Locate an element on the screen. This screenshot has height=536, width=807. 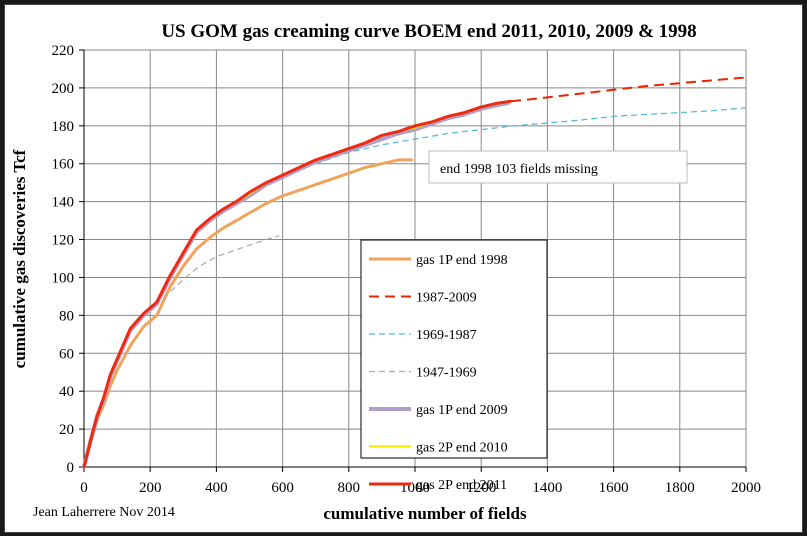
x-axis-title: cumulative number of fields is located at coordinates (425, 513).